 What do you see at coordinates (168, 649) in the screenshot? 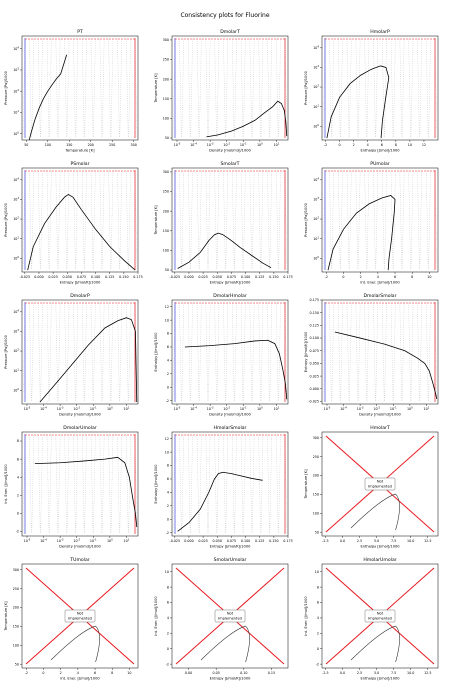
I see `y-tick-label: 0` at bounding box center [168, 649].